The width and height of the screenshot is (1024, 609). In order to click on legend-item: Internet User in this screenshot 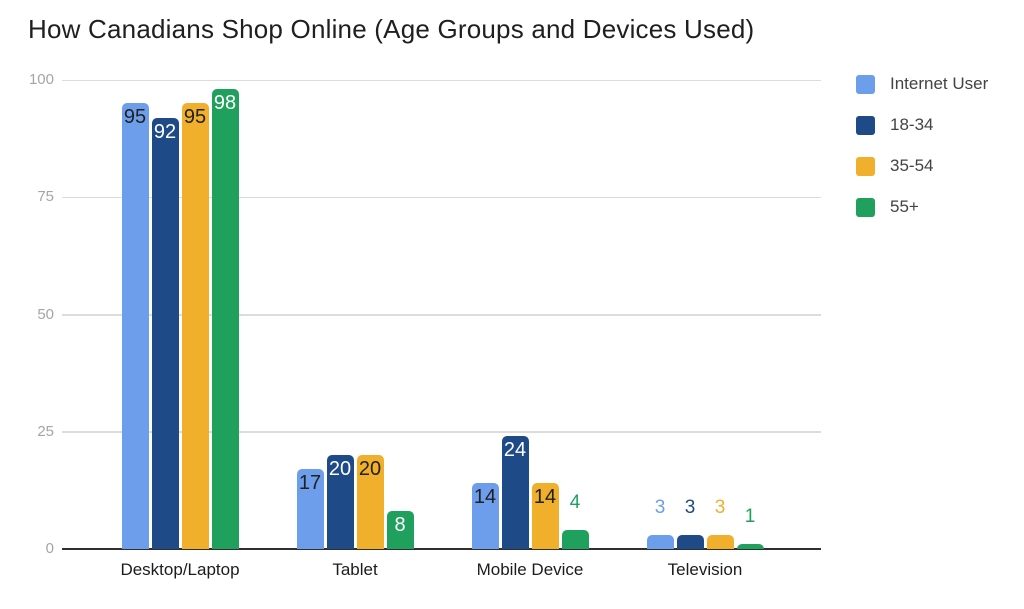, I will do `click(922, 84)`.